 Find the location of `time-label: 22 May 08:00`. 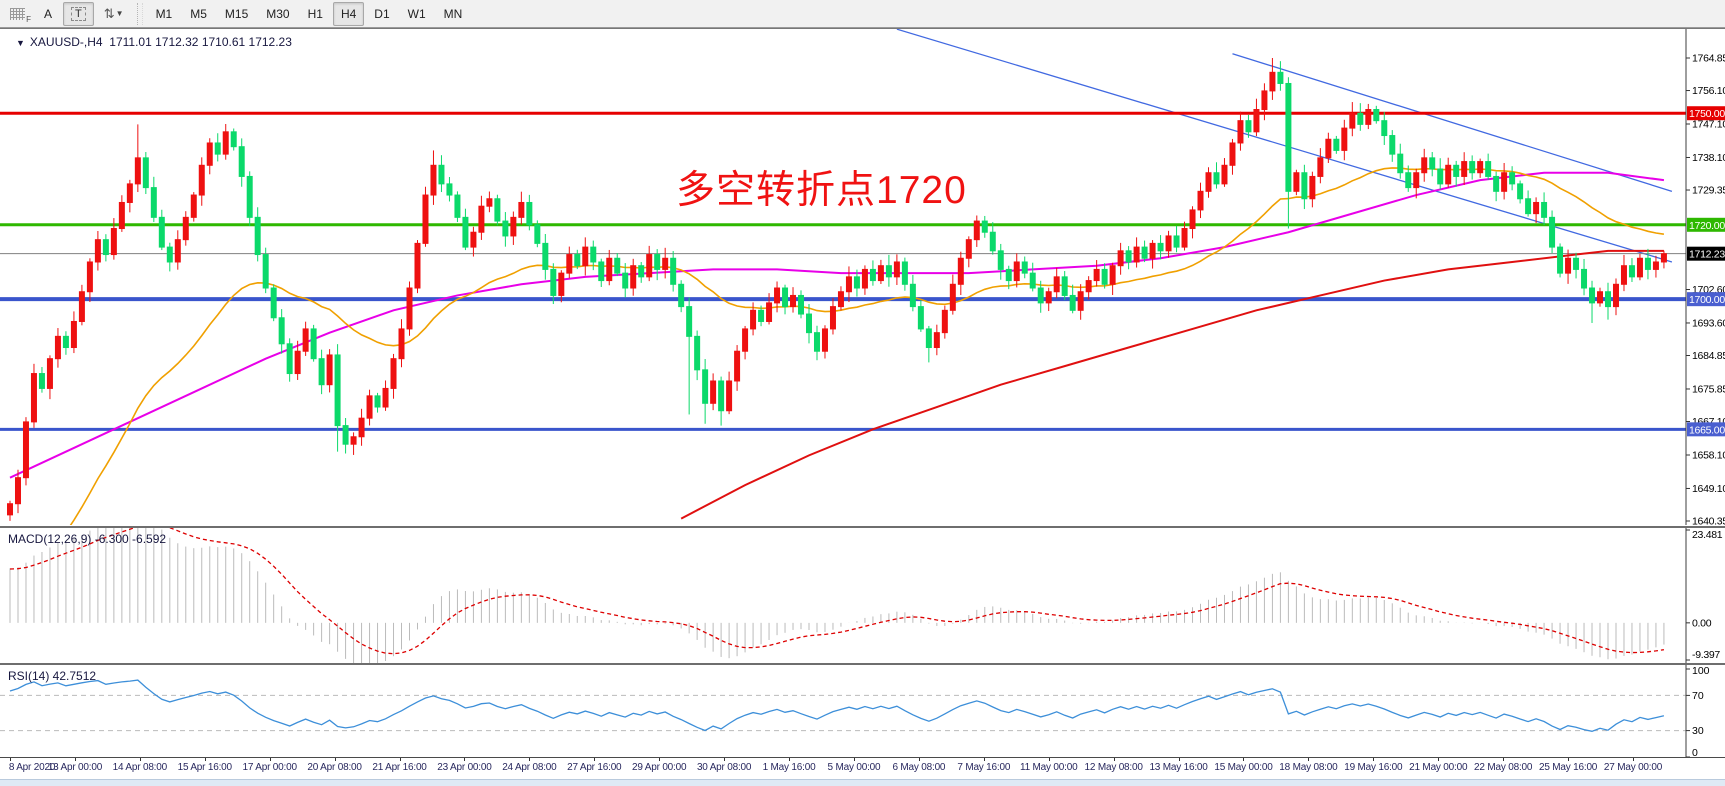

time-label: 22 May 08:00 is located at coordinates (1503, 767).